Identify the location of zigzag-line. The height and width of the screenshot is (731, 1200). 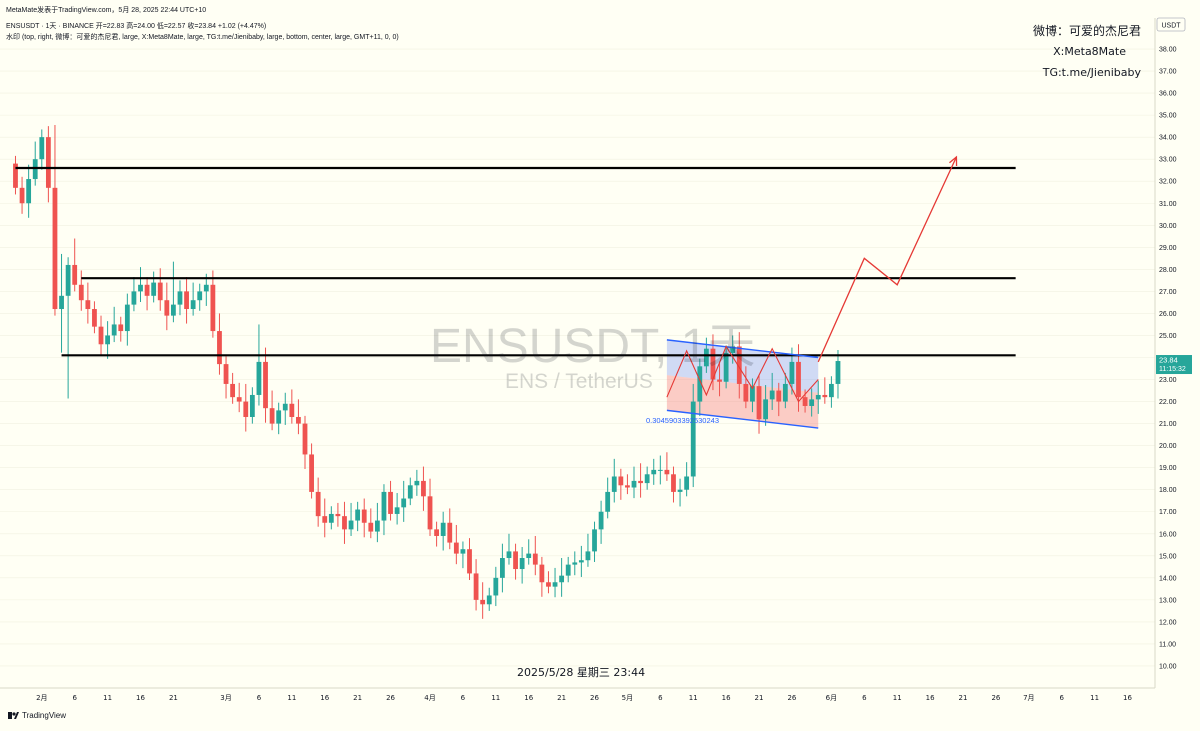
(742, 374).